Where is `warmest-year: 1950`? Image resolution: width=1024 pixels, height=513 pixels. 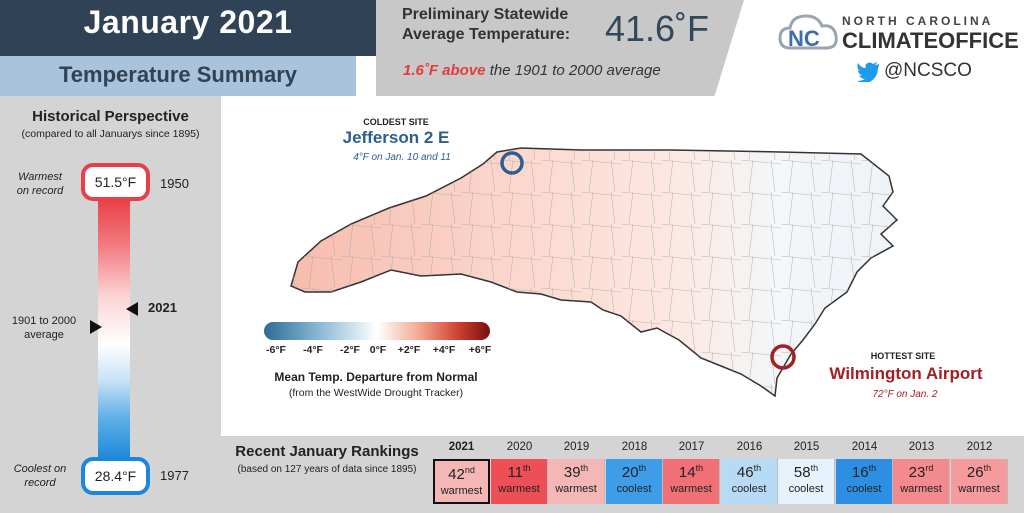 warmest-year: 1950 is located at coordinates (174, 183).